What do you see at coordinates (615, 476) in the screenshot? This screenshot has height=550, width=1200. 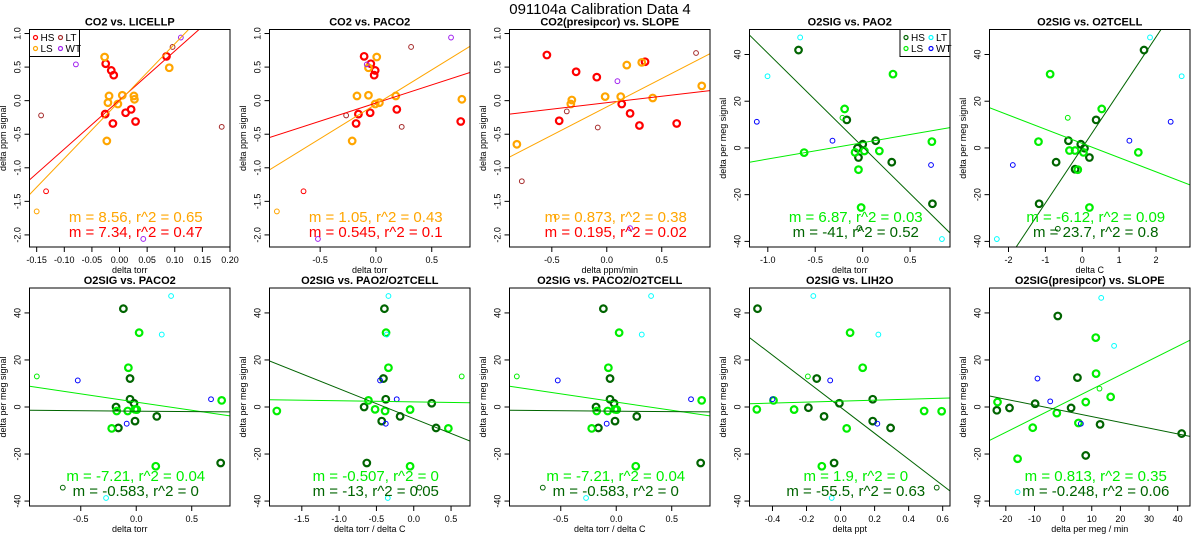 I see `fit-annotation: m = -7.21, r^2 = 0.04` at bounding box center [615, 476].